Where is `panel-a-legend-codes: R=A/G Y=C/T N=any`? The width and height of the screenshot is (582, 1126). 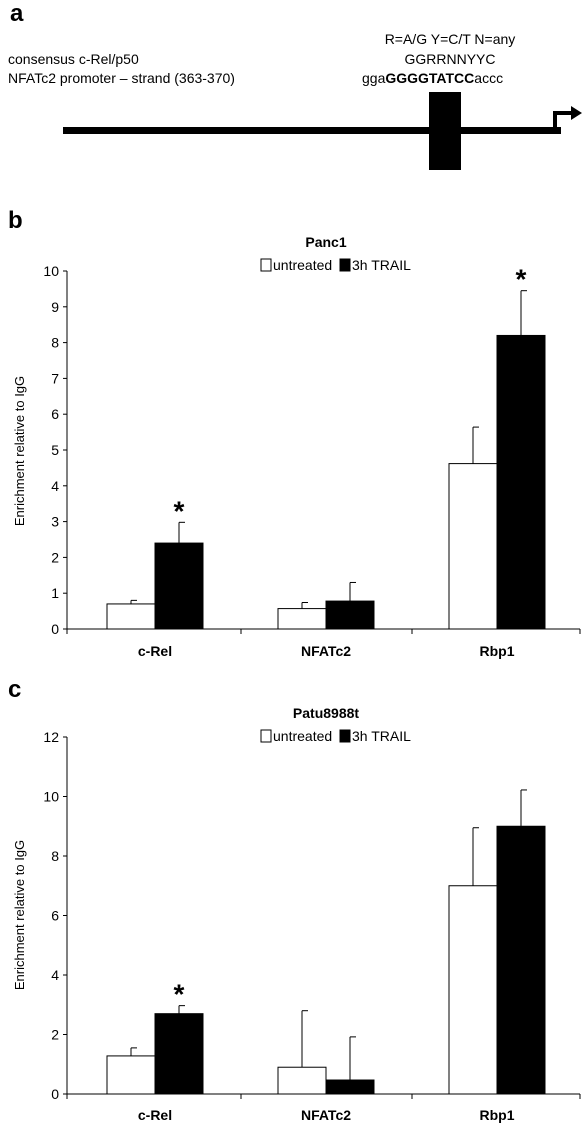
panel-a-legend-codes: R=A/G Y=C/T N=any is located at coordinates (450, 39).